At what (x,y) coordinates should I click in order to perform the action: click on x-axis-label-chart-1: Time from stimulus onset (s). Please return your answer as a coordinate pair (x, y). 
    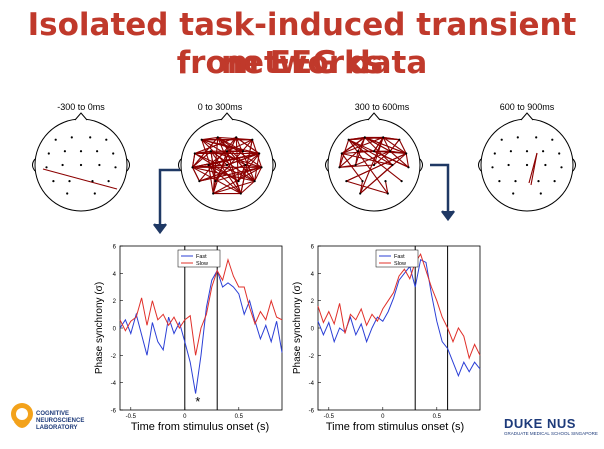
    Looking at the image, I should click on (200, 427).